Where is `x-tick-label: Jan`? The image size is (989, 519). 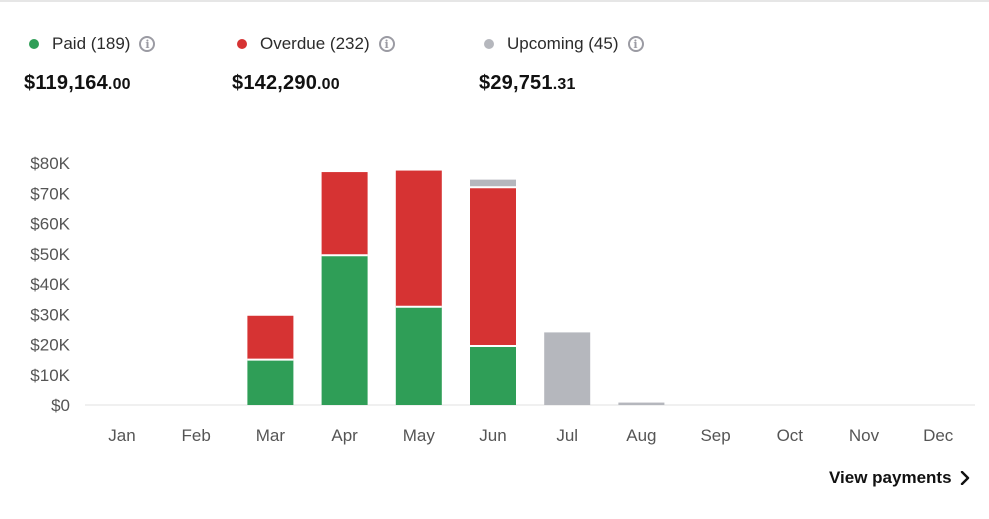
x-tick-label: Jan is located at coordinates (121, 435).